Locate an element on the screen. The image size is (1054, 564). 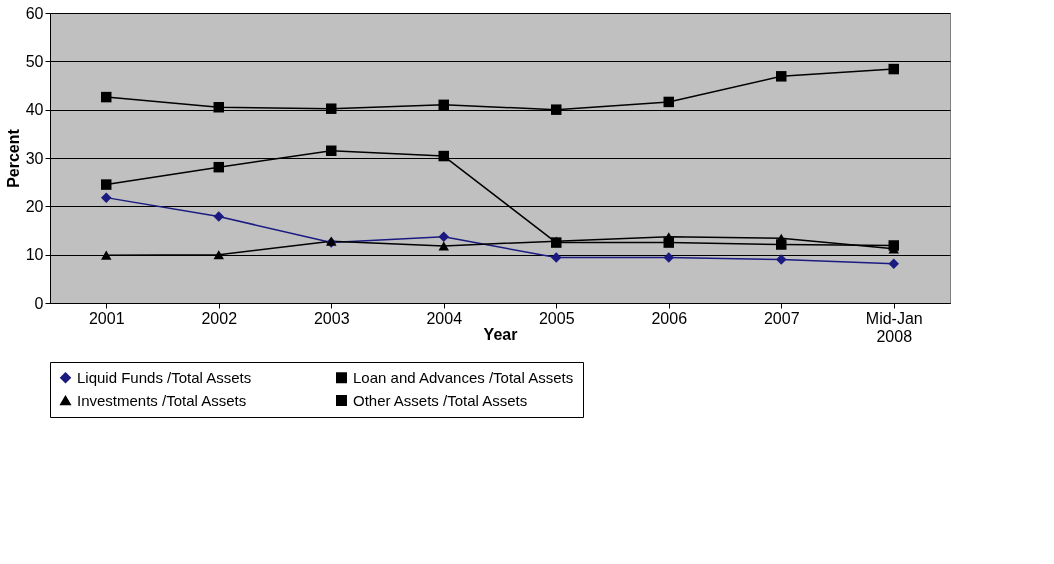
y-tick-label: 30 is located at coordinates (34, 158).